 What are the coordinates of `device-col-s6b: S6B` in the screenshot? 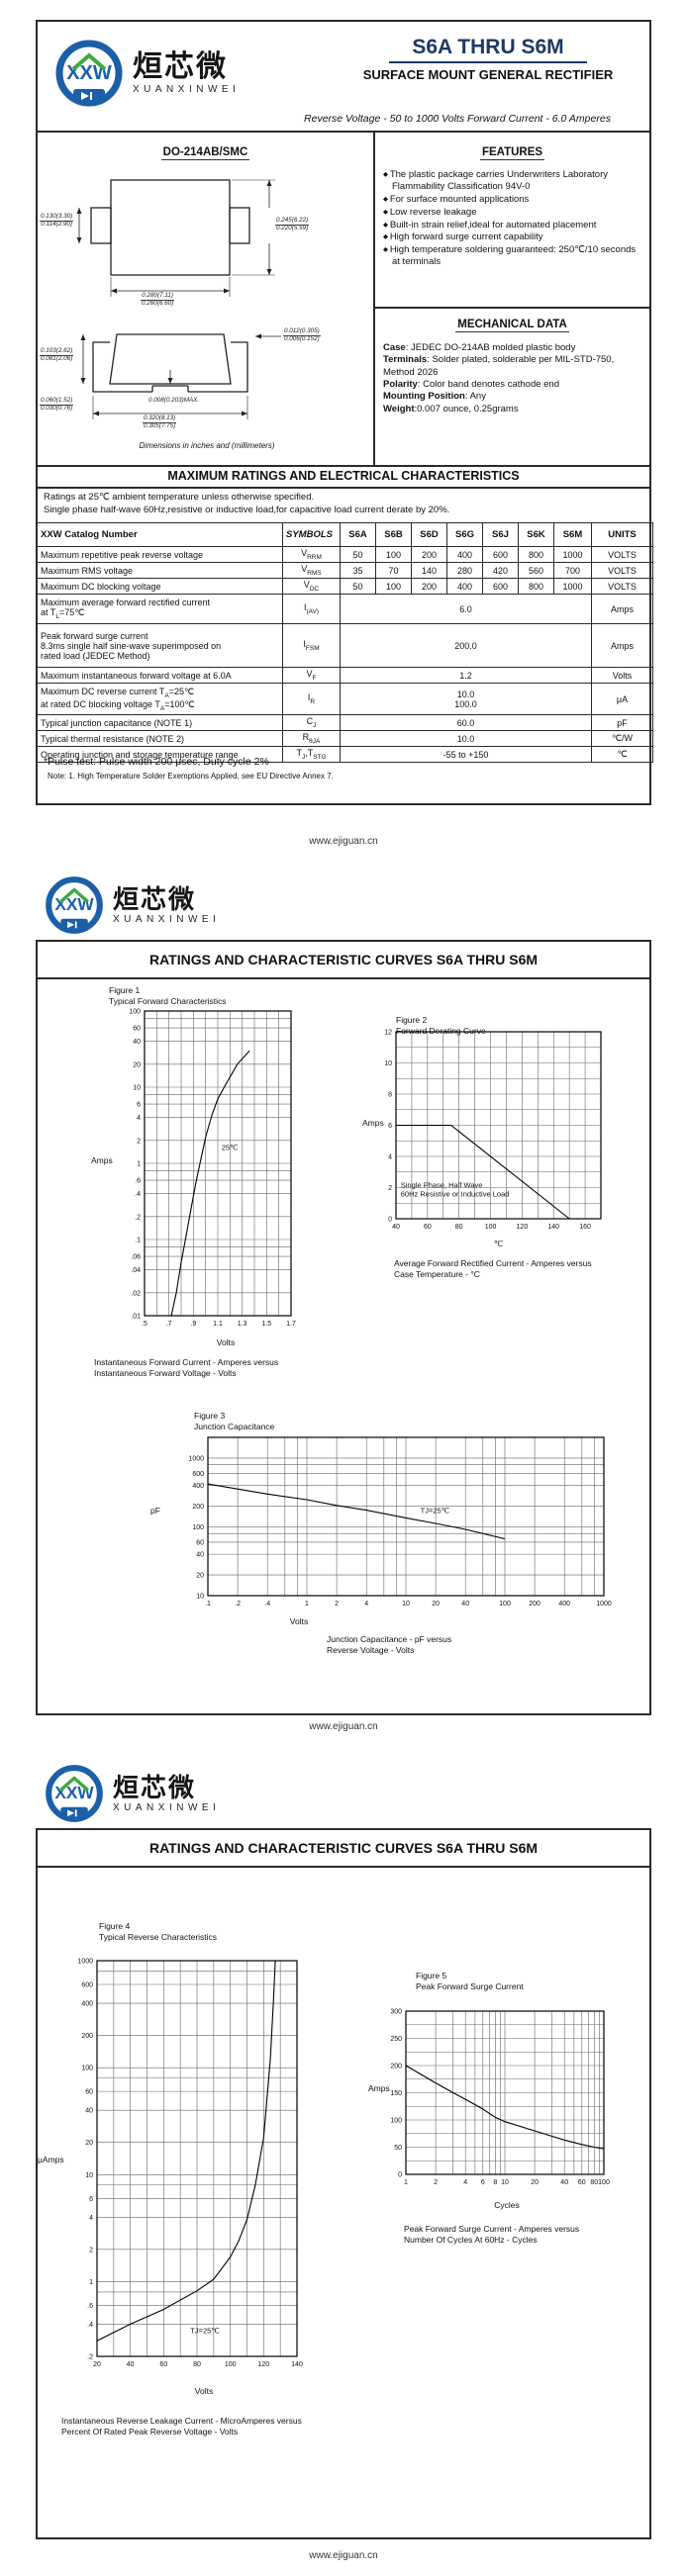 It's located at (394, 534).